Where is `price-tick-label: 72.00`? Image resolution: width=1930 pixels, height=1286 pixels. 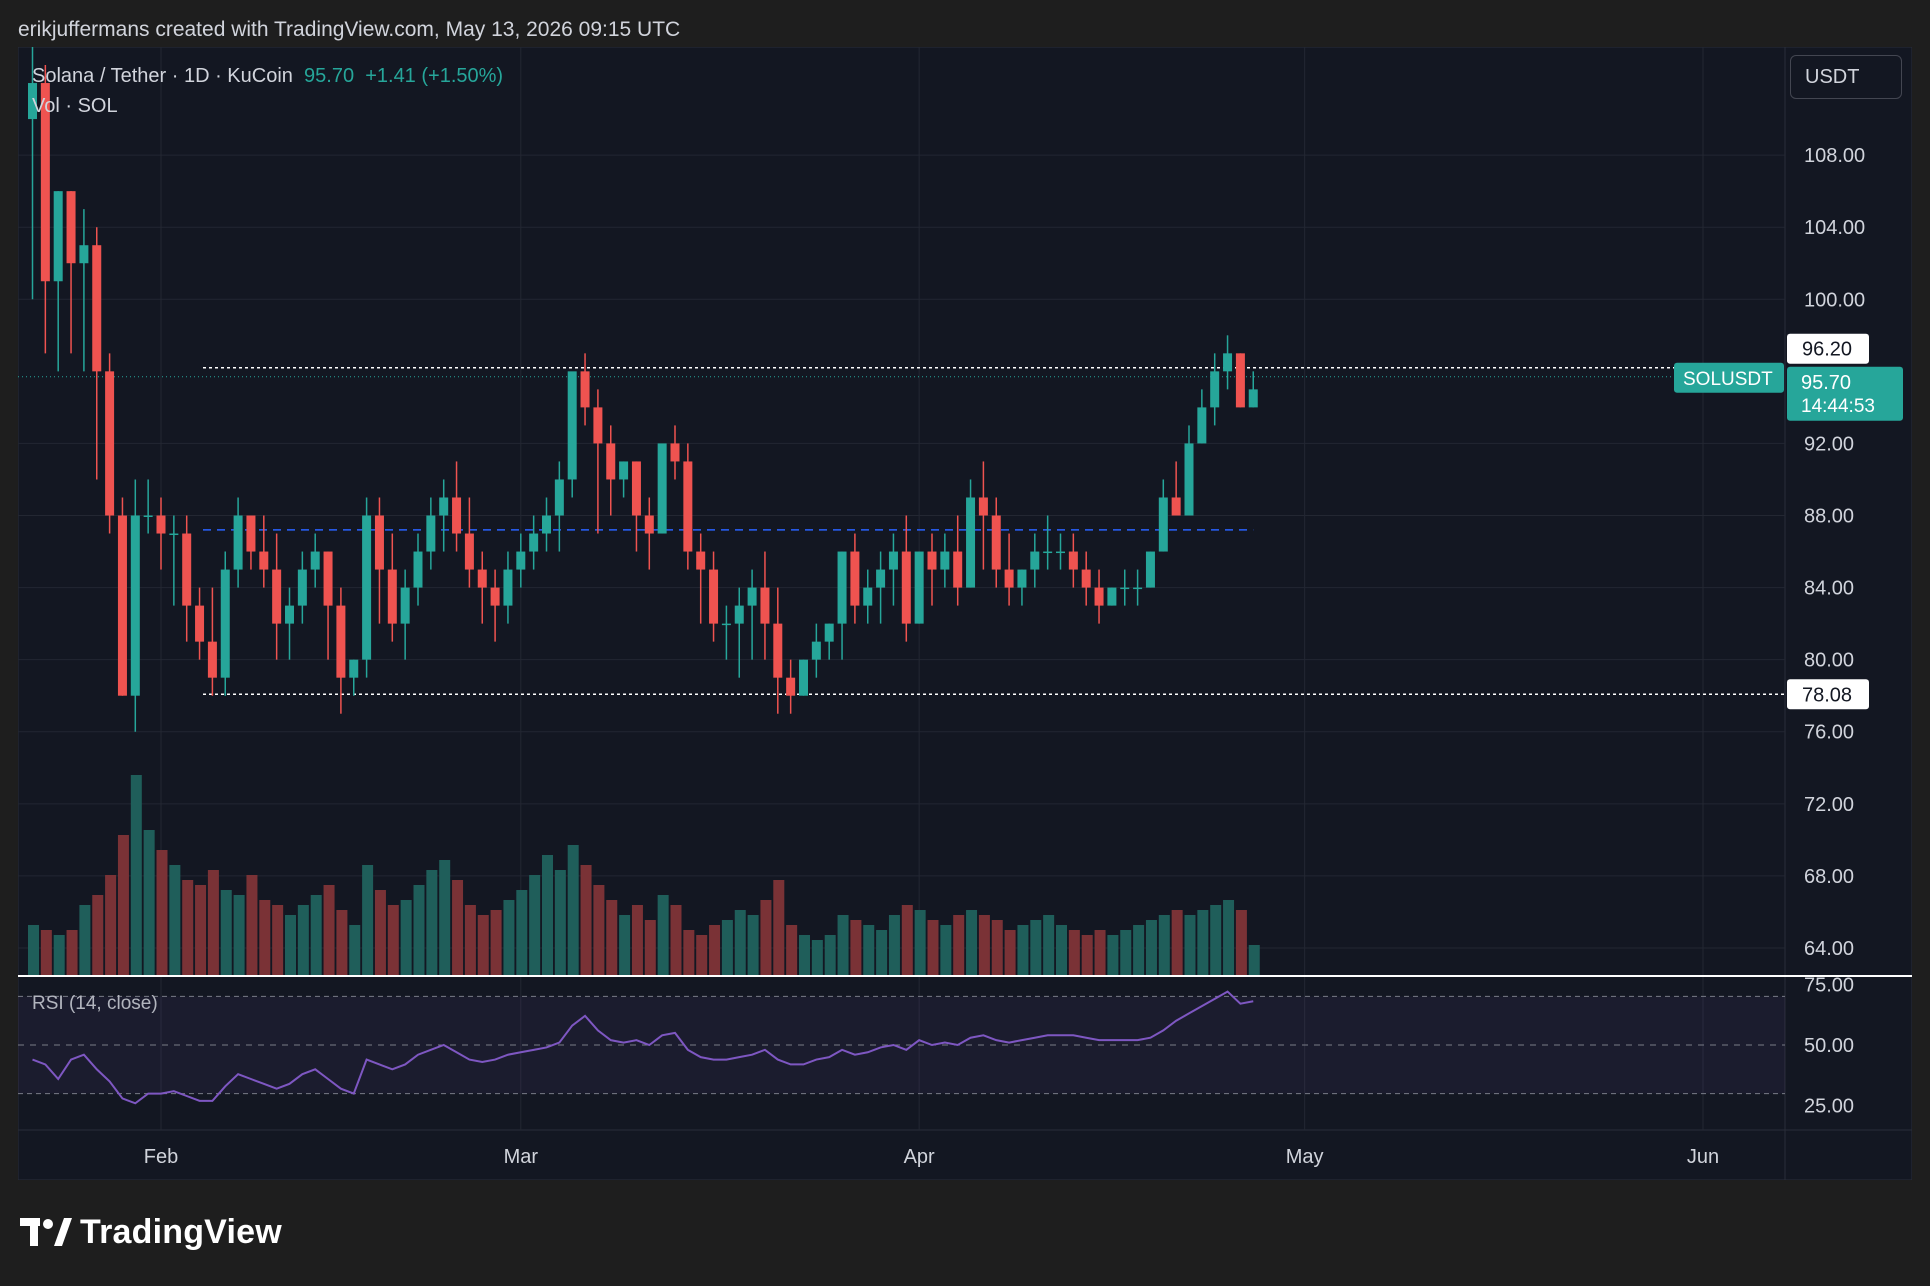 price-tick-label: 72.00 is located at coordinates (1829, 805).